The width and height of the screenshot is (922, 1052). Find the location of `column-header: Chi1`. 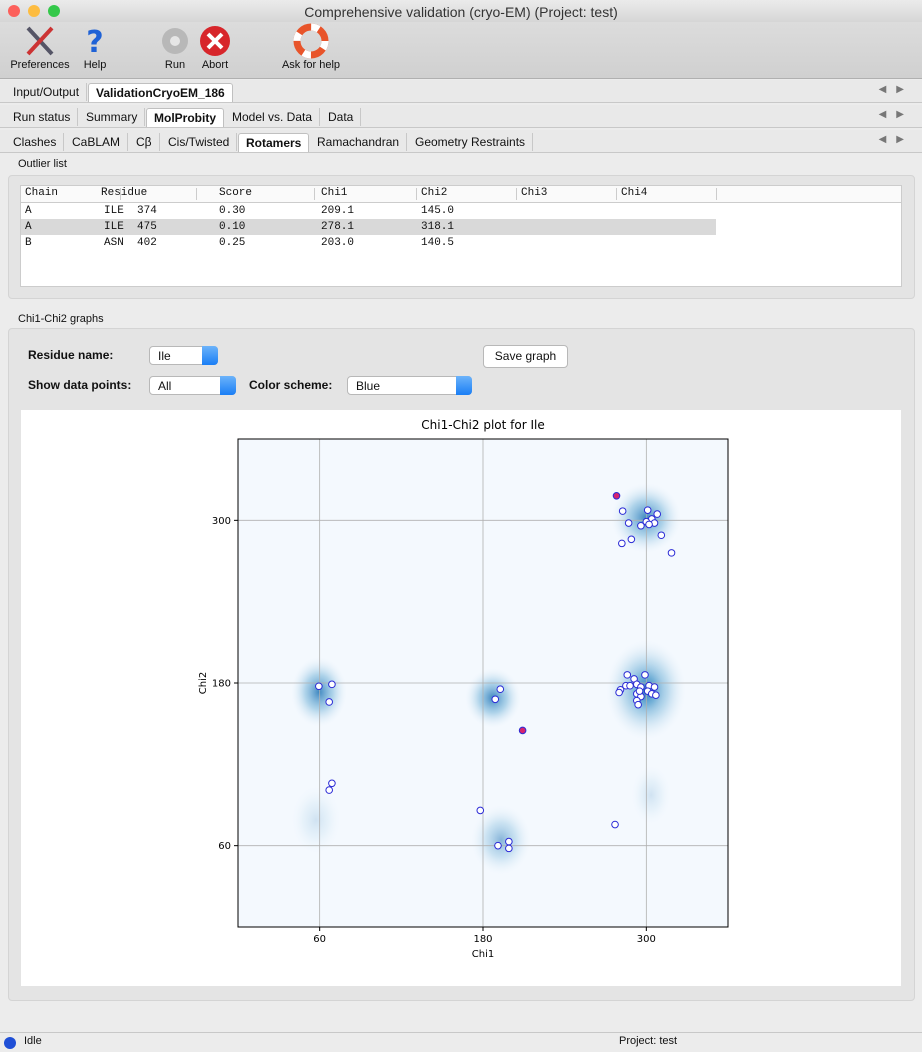

column-header: Chi1 is located at coordinates (334, 193).